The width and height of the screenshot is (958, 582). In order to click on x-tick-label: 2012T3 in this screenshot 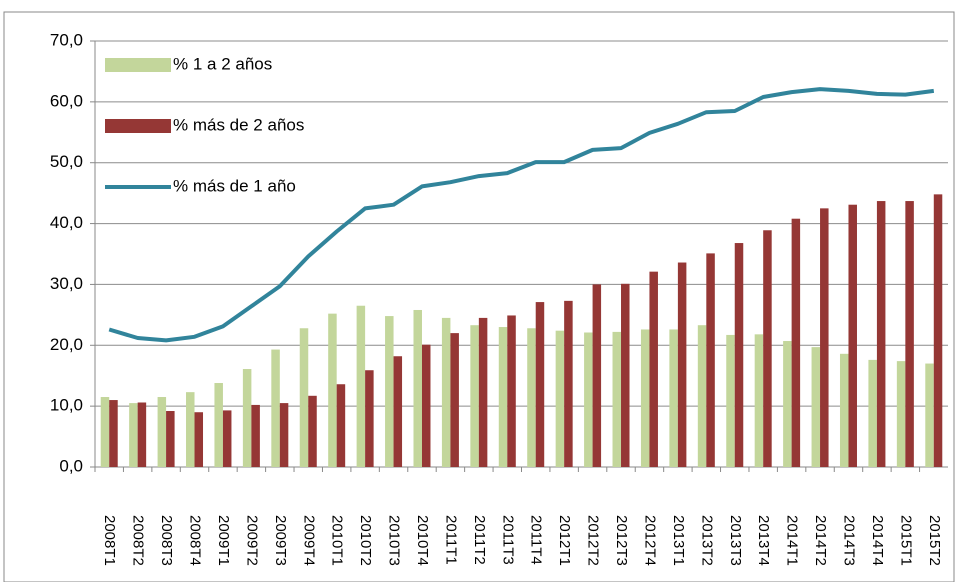, I will do `click(621, 540)`.